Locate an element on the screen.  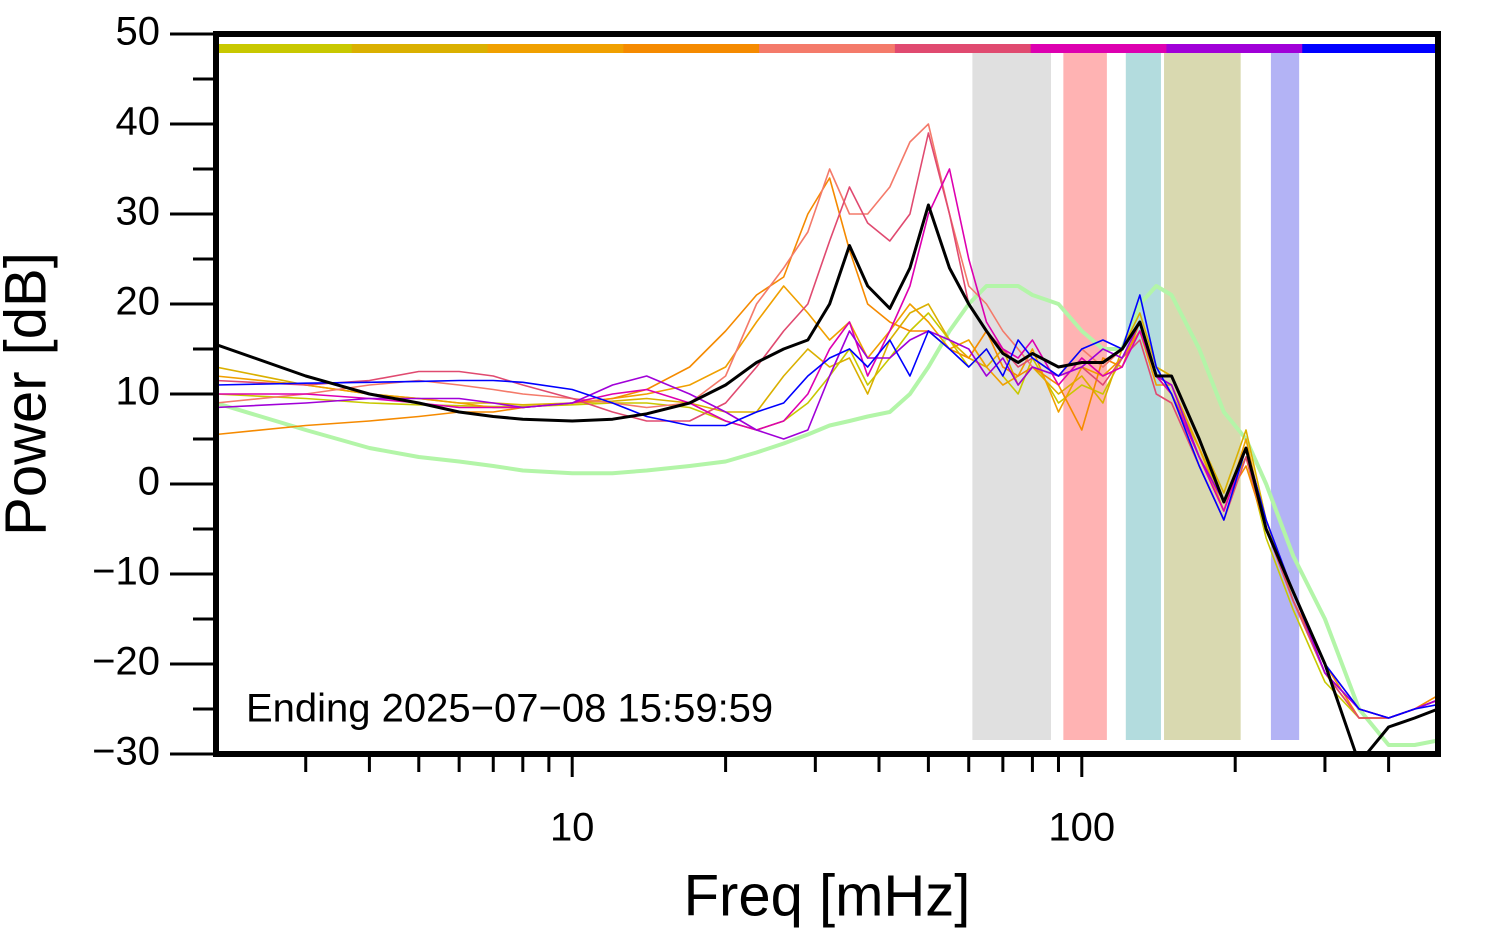
y-tick-label: 30 is located at coordinates (138, 212).